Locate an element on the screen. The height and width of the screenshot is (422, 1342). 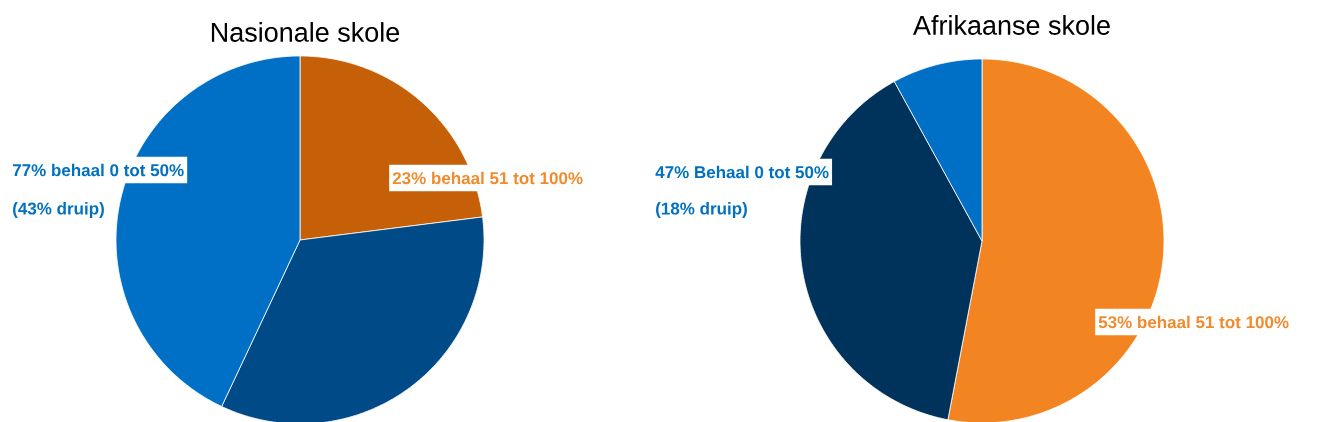
text: (18% druip) is located at coordinates (701, 210).